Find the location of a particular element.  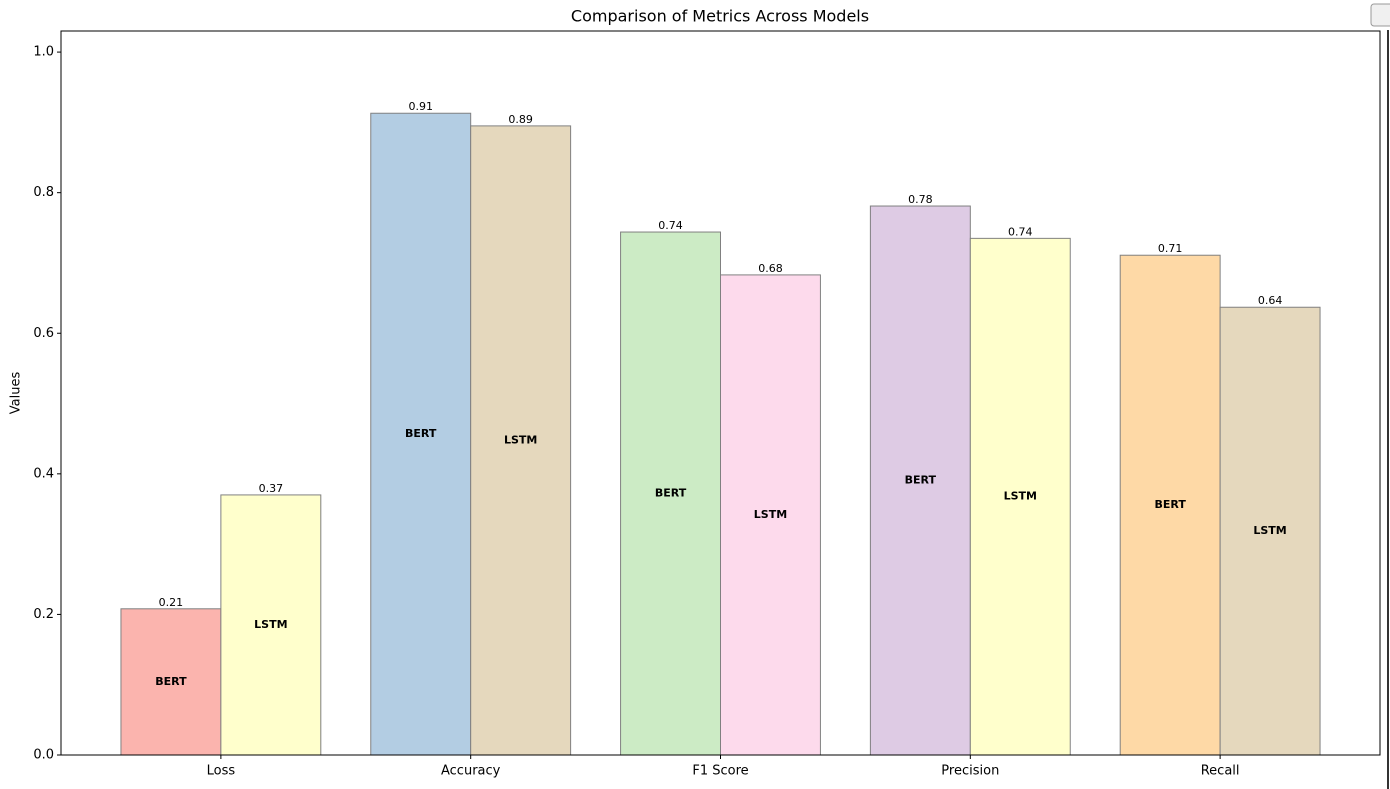

x-tick-label: Precision is located at coordinates (970, 771).